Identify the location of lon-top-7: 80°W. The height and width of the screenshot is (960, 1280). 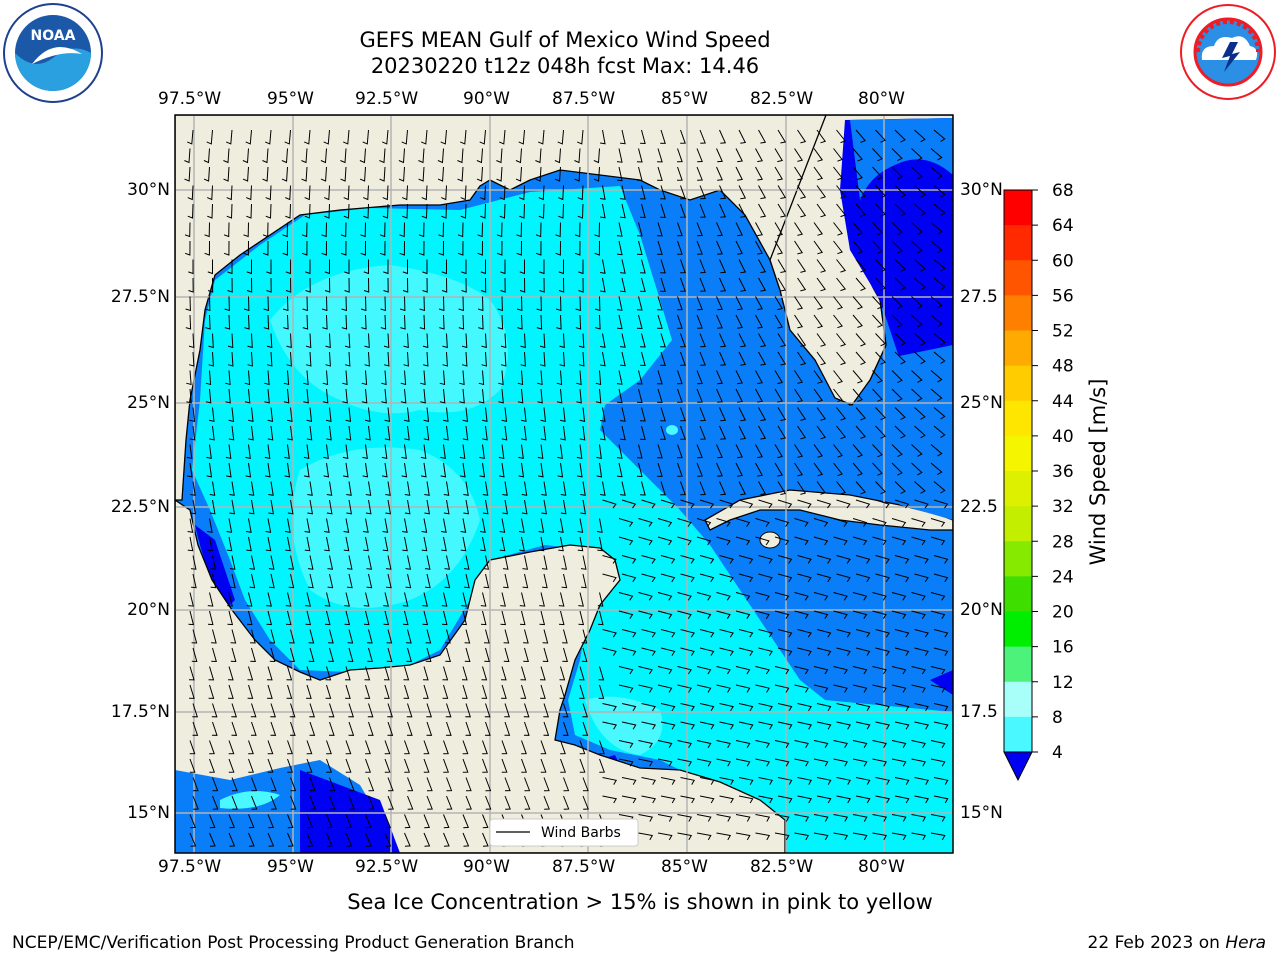
(881, 99).